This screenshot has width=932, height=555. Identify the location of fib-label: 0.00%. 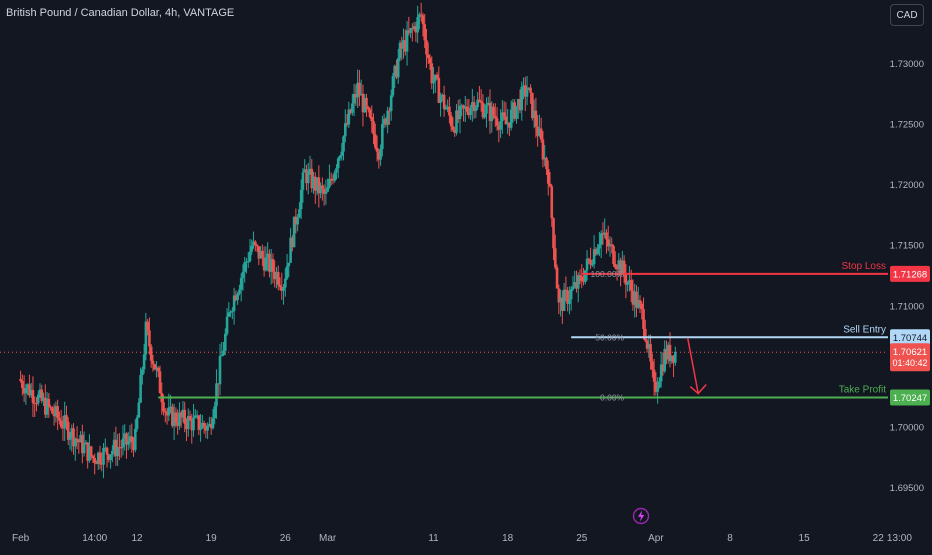
(612, 398).